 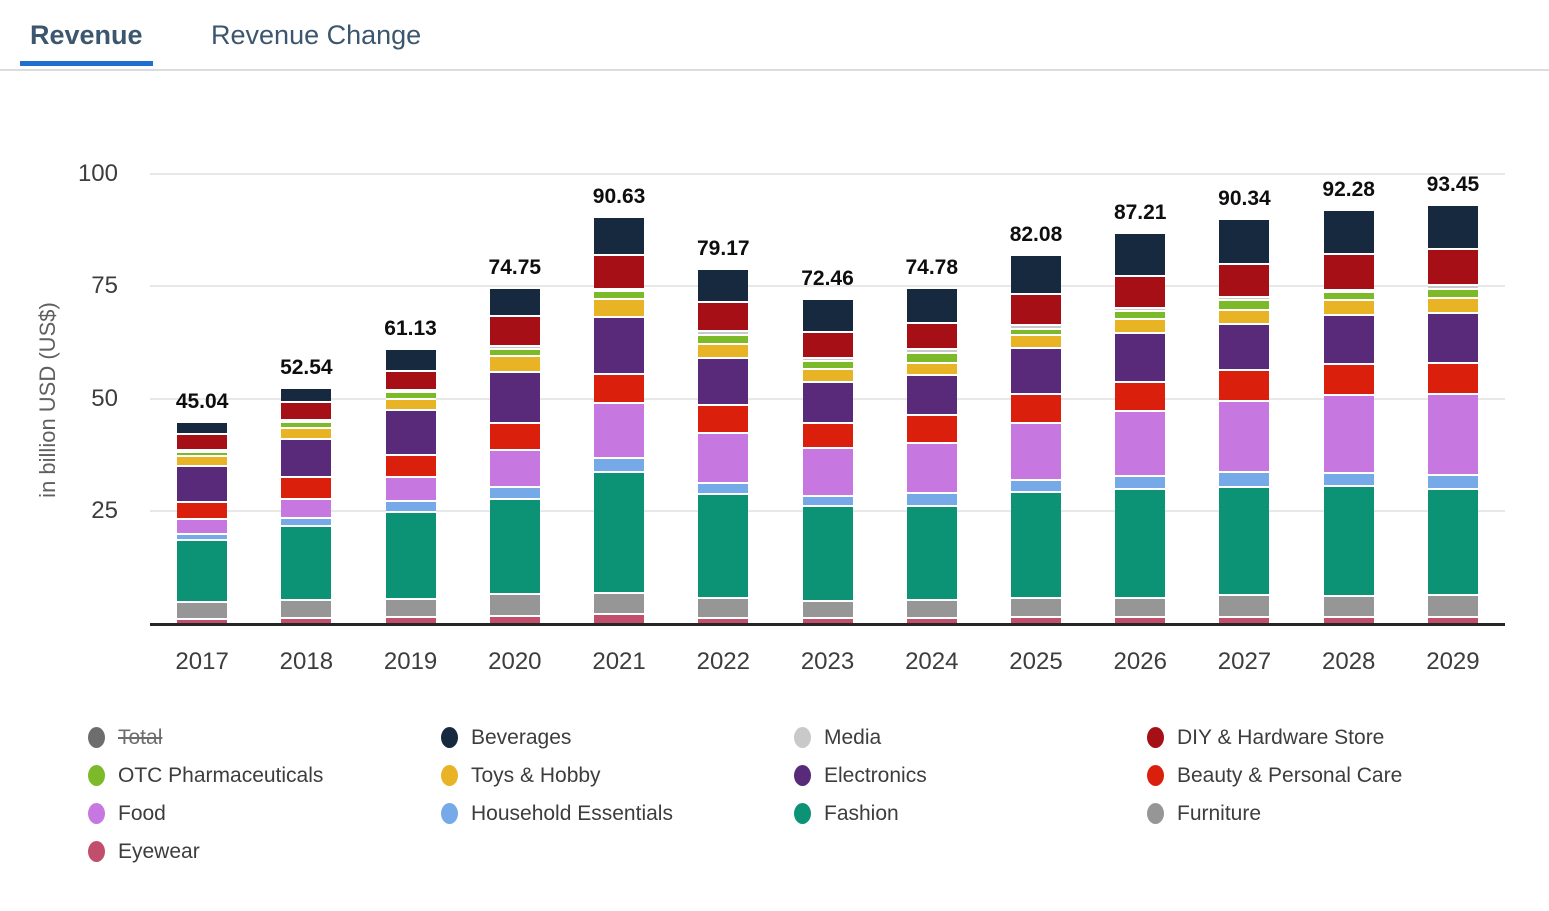 I want to click on bar-2020: 74.75, so click(x=515, y=439).